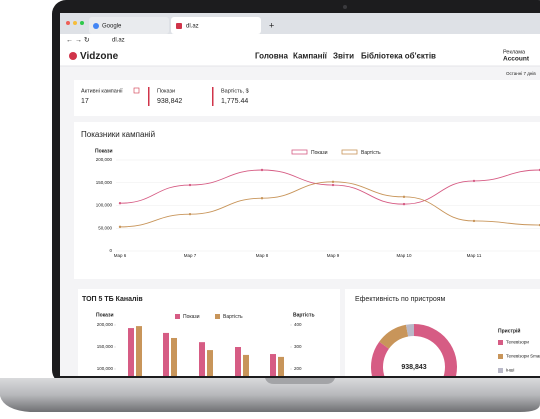 The image size is (540, 419). What do you see at coordinates (514, 52) in the screenshot?
I see `account-label: Реклама` at bounding box center [514, 52].